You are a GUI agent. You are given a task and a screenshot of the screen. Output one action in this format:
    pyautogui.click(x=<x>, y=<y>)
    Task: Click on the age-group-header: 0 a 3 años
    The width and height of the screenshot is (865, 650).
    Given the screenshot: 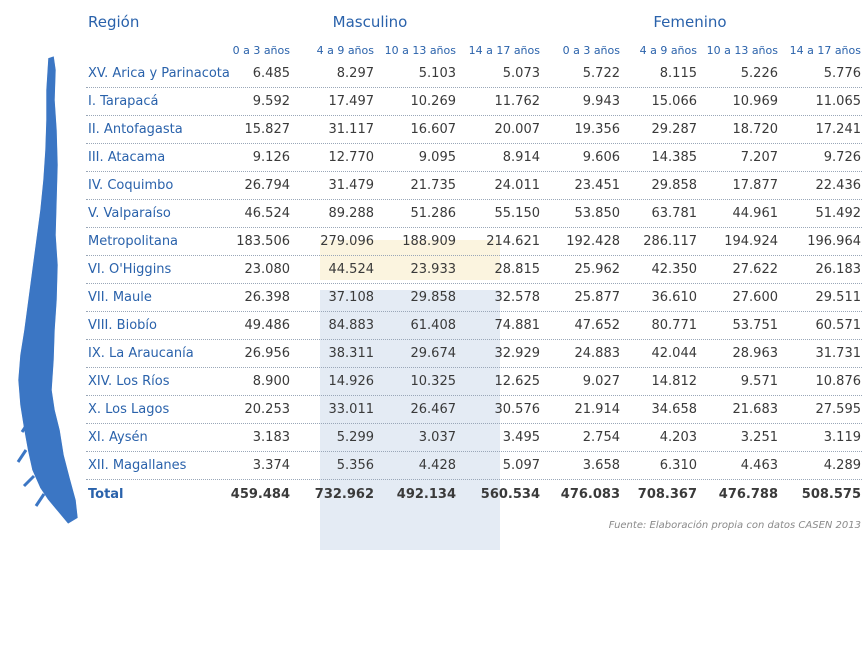 What is the action you would take?
    pyautogui.click(x=591, y=50)
    